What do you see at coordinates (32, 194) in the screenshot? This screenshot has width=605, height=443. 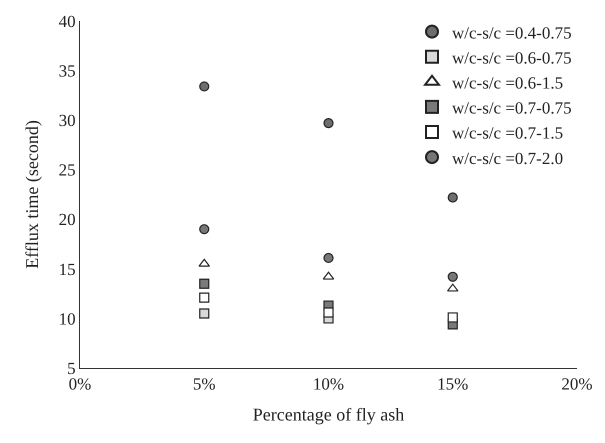 I see `y-axis-title: Efflux time (second)` at bounding box center [32, 194].